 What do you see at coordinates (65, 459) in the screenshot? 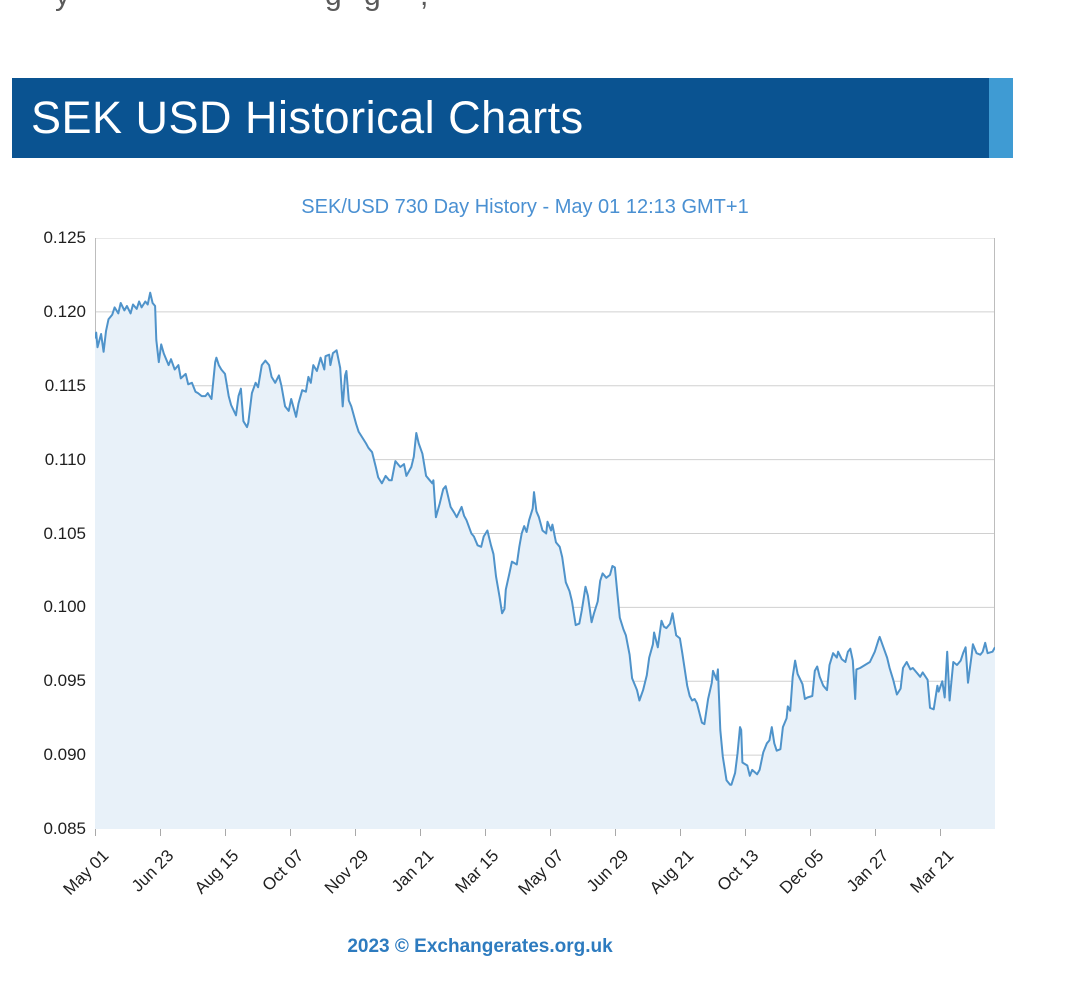
I see `y-axis-label: 0.110` at bounding box center [65, 459].